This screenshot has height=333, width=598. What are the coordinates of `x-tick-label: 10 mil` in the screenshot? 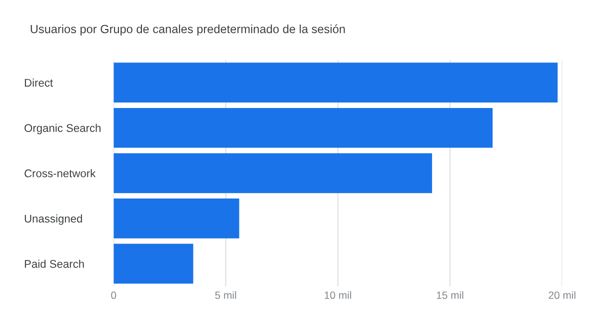 It's located at (338, 295).